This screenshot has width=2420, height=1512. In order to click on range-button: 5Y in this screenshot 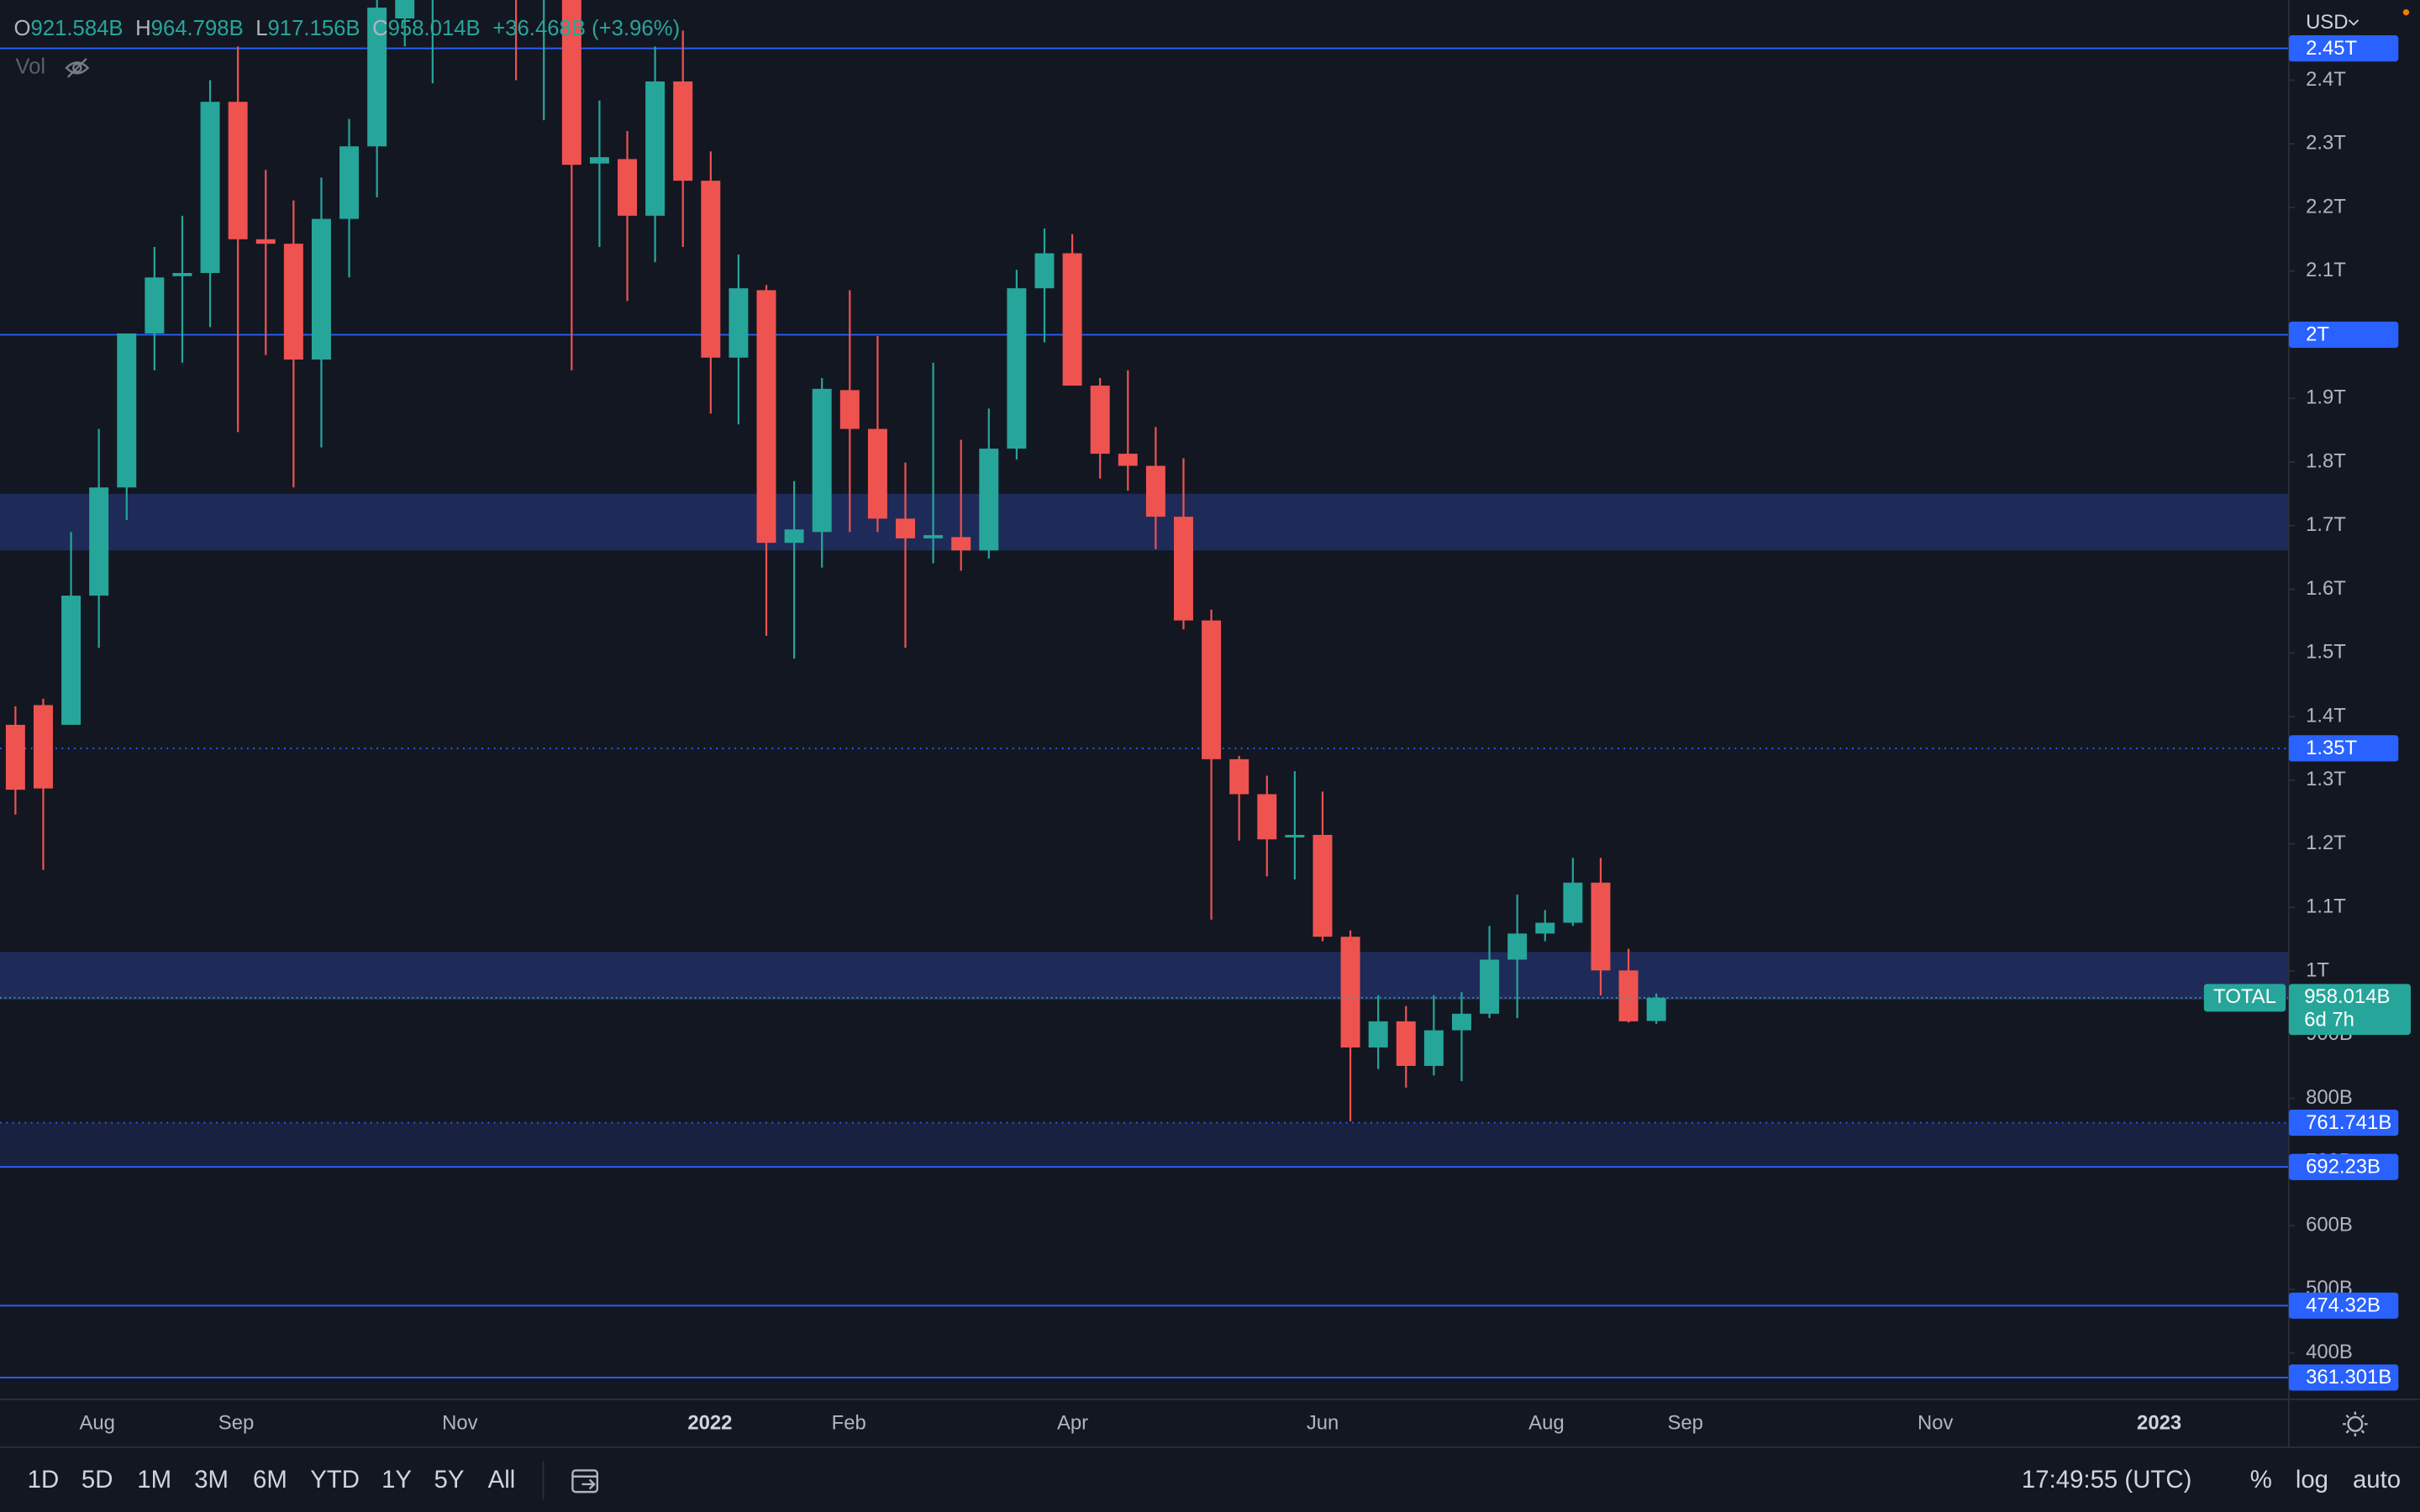, I will do `click(450, 1480)`.